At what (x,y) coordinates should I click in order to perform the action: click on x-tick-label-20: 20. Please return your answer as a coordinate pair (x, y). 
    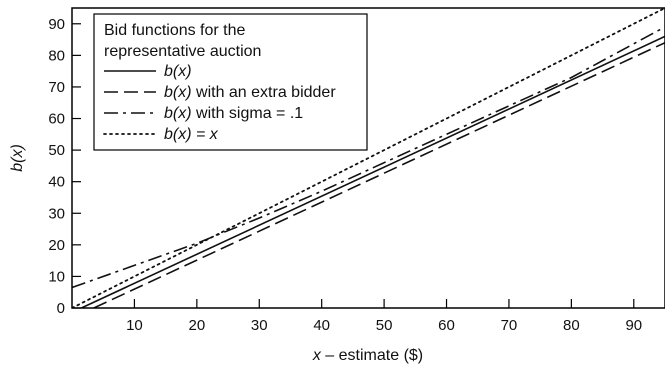
    Looking at the image, I should click on (196, 325).